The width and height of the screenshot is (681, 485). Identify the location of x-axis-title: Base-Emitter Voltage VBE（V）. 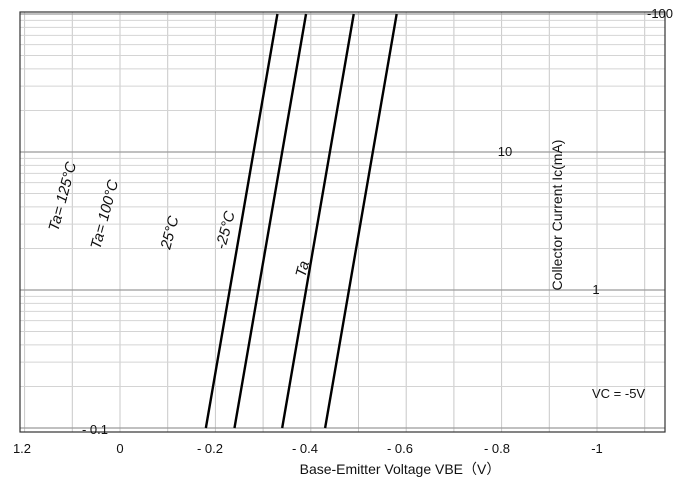
(400, 469).